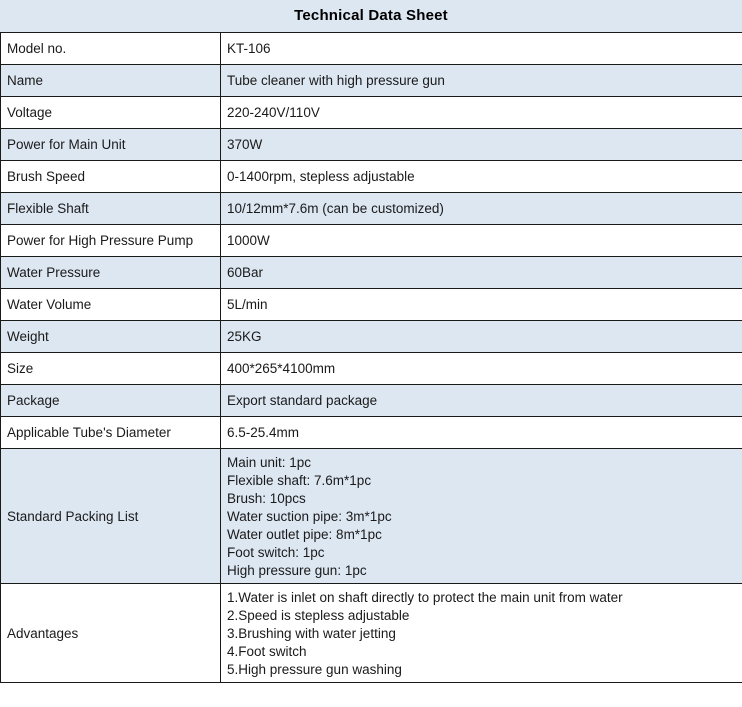  Describe the element at coordinates (110, 208) in the screenshot. I see `spec-label: Flexible Shaft` at that location.